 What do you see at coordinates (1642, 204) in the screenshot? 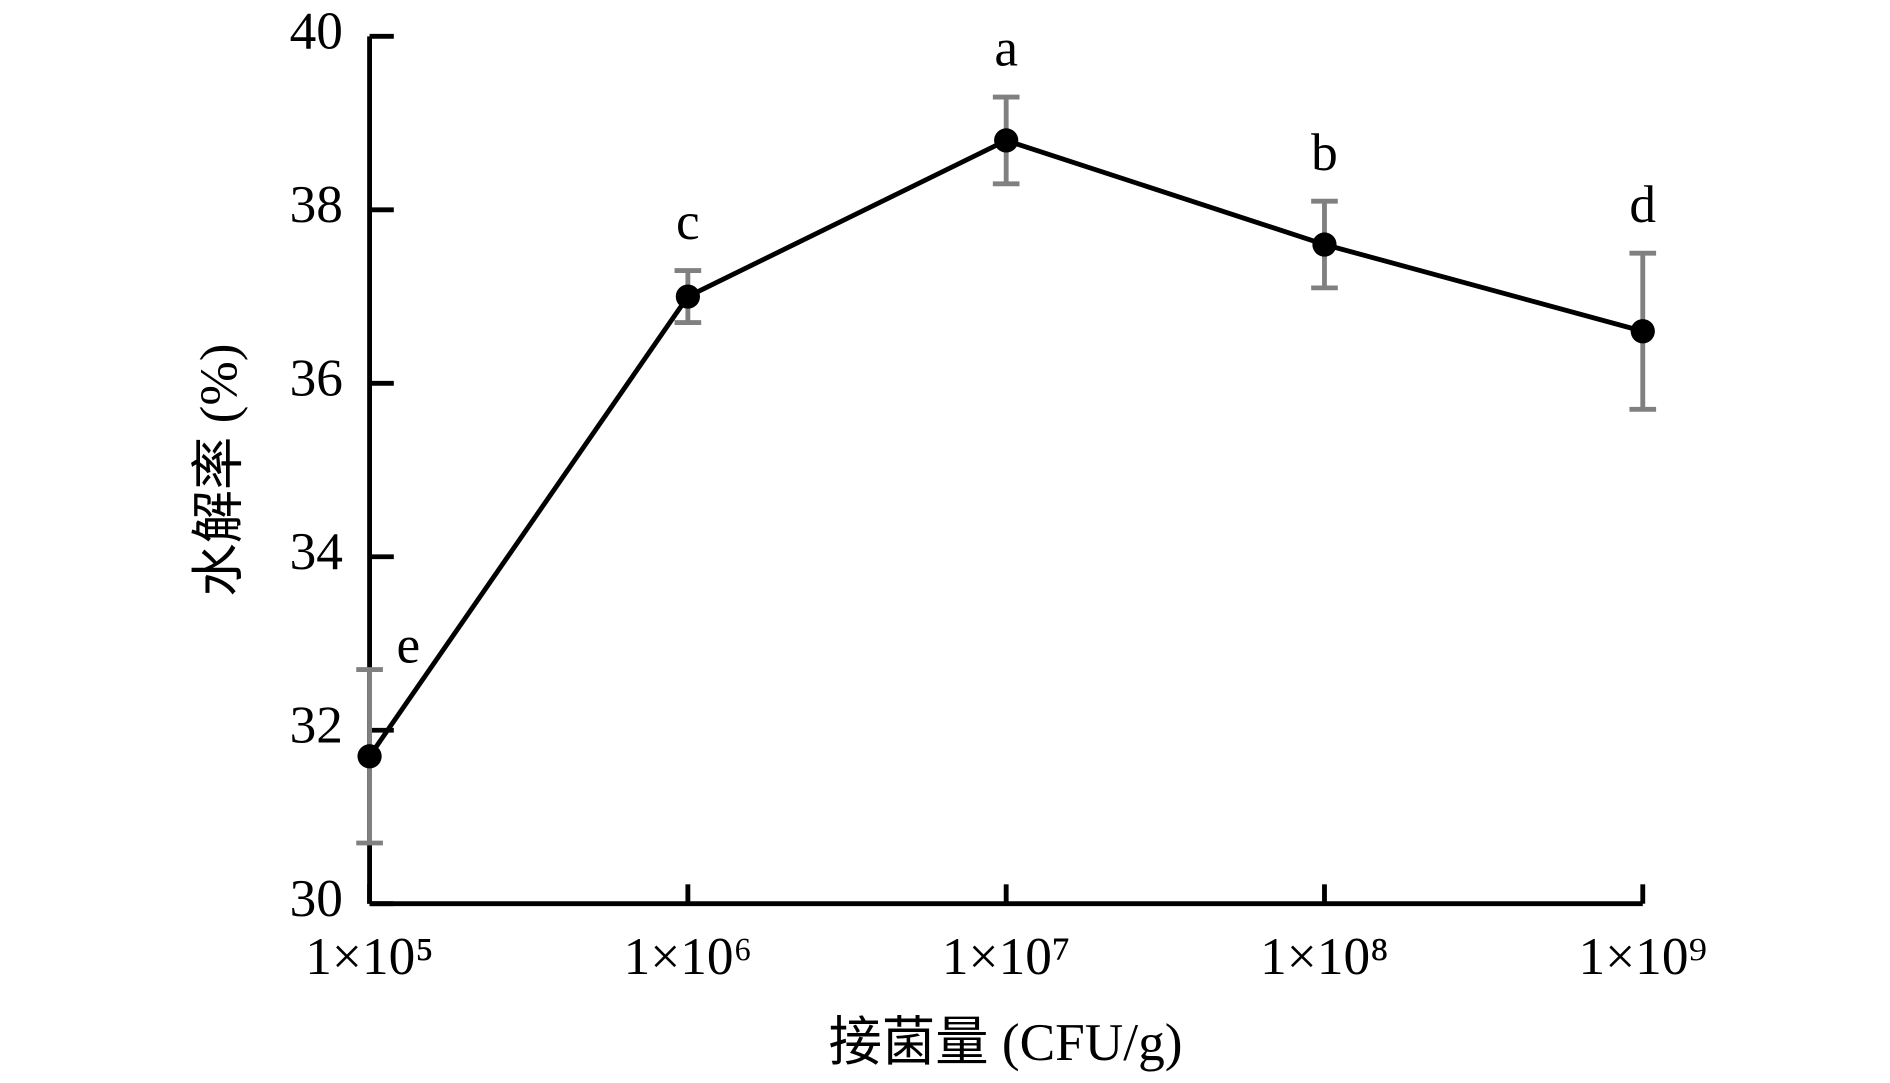
I see `significance-label: d` at bounding box center [1642, 204].